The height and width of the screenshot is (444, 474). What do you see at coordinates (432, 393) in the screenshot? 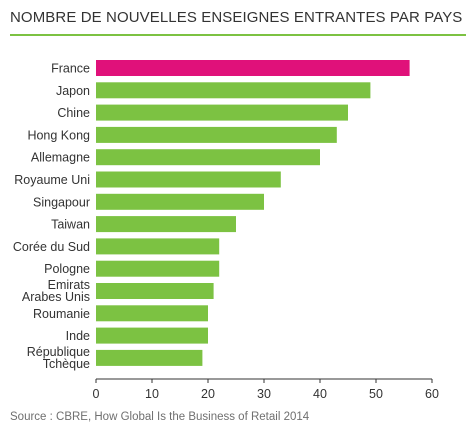
I see `x-tick-label-6: 60` at bounding box center [432, 393].